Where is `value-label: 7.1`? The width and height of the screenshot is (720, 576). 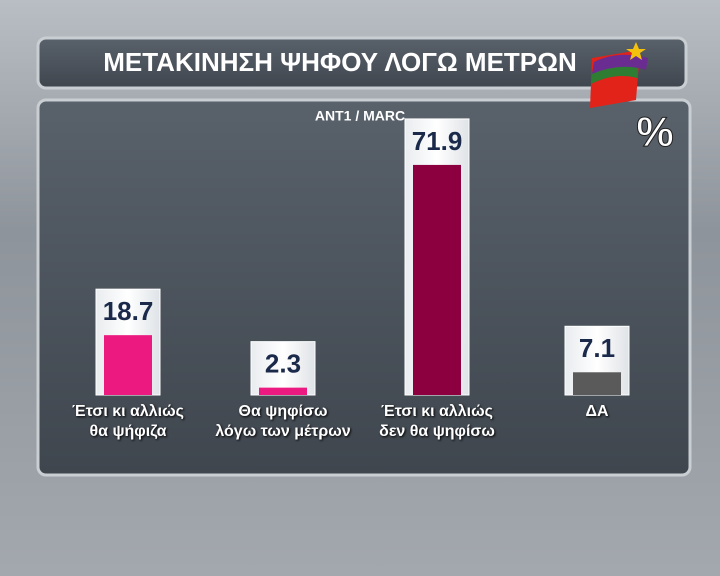 value-label: 7.1 is located at coordinates (597, 348).